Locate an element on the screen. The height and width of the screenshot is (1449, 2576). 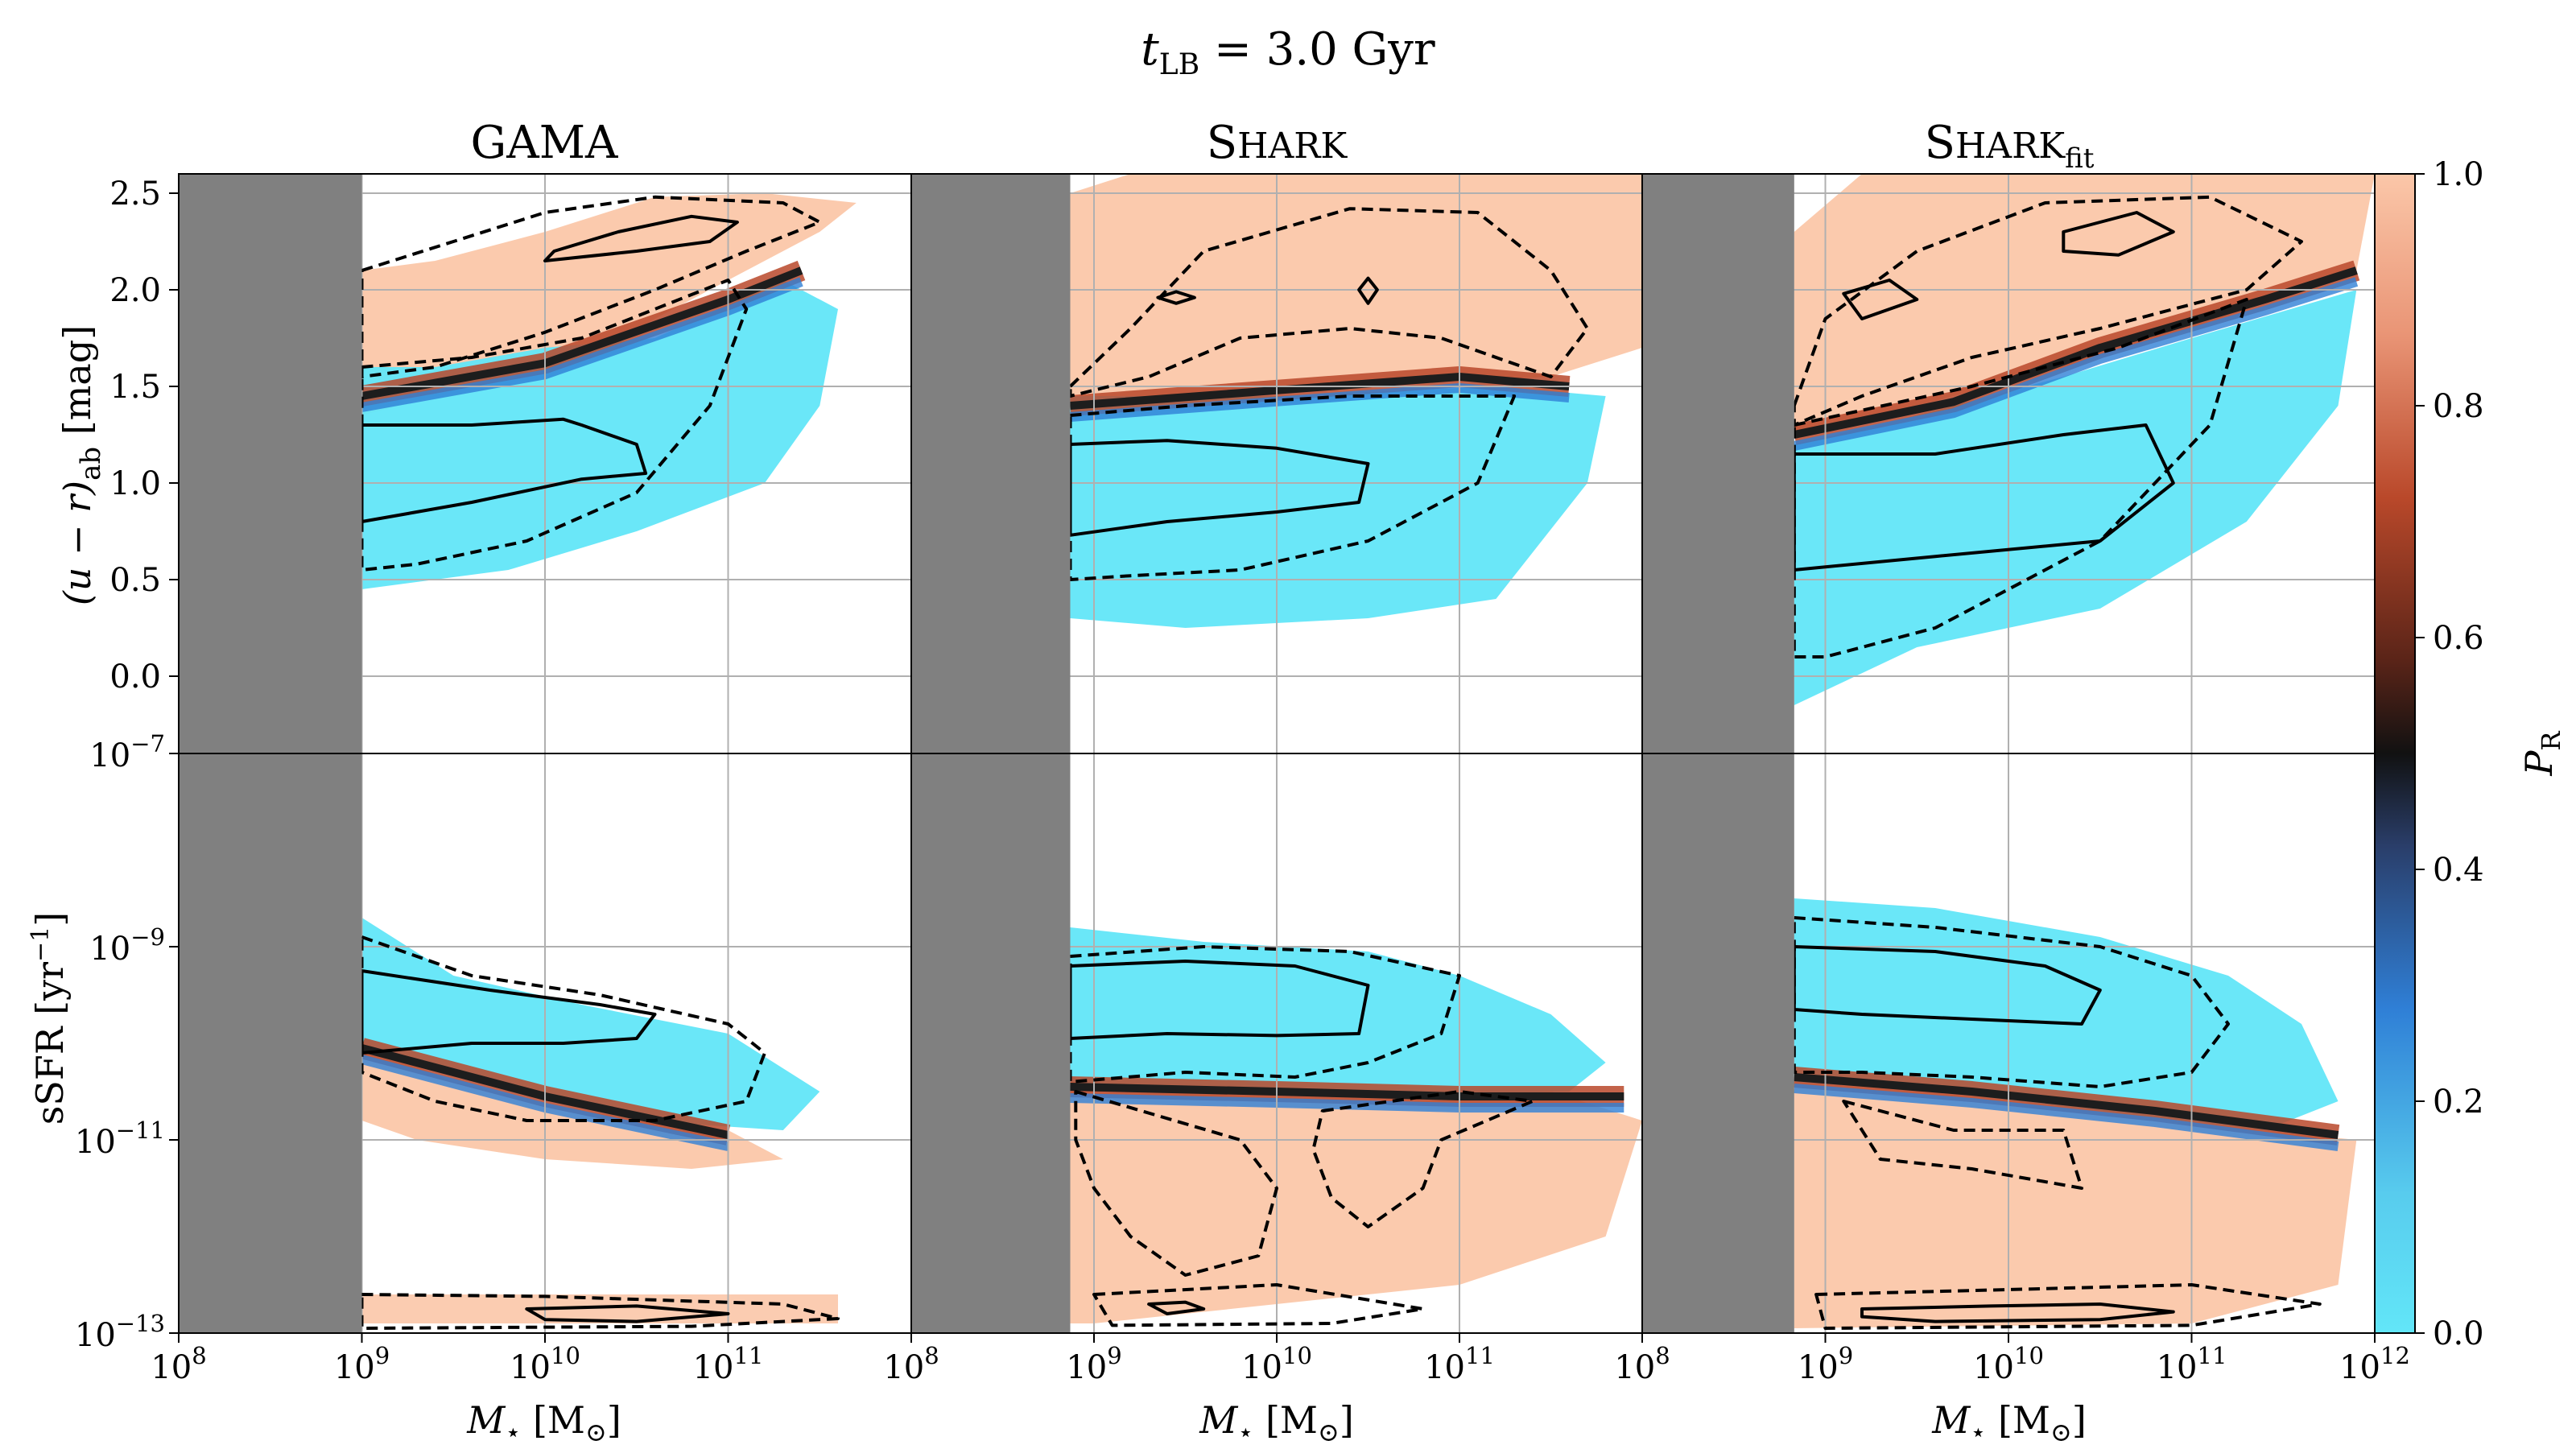
colorbar-tick-label: 0.6 is located at coordinates (2458, 638).